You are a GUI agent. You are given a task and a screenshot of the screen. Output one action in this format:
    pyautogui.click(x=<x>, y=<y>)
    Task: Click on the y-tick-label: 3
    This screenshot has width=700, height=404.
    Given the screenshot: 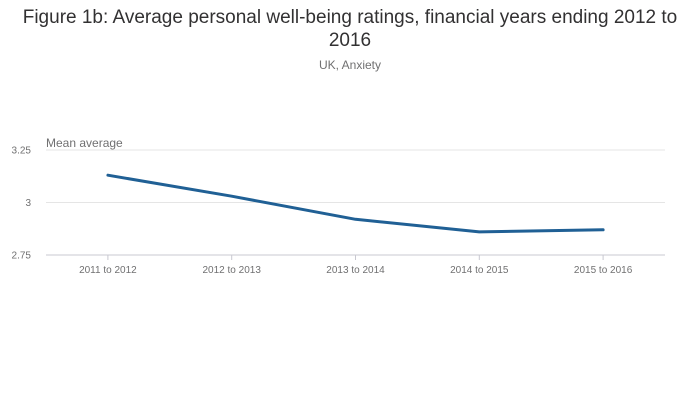 What is the action you would take?
    pyautogui.click(x=28, y=203)
    